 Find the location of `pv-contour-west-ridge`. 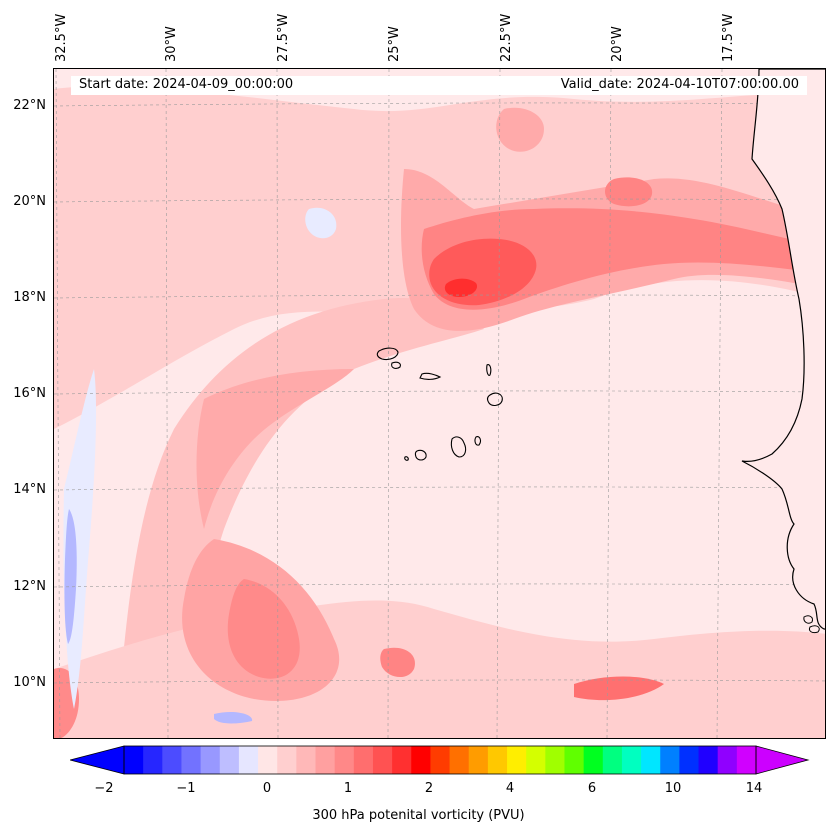

pv-contour-west-ridge is located at coordinates (275, 449).